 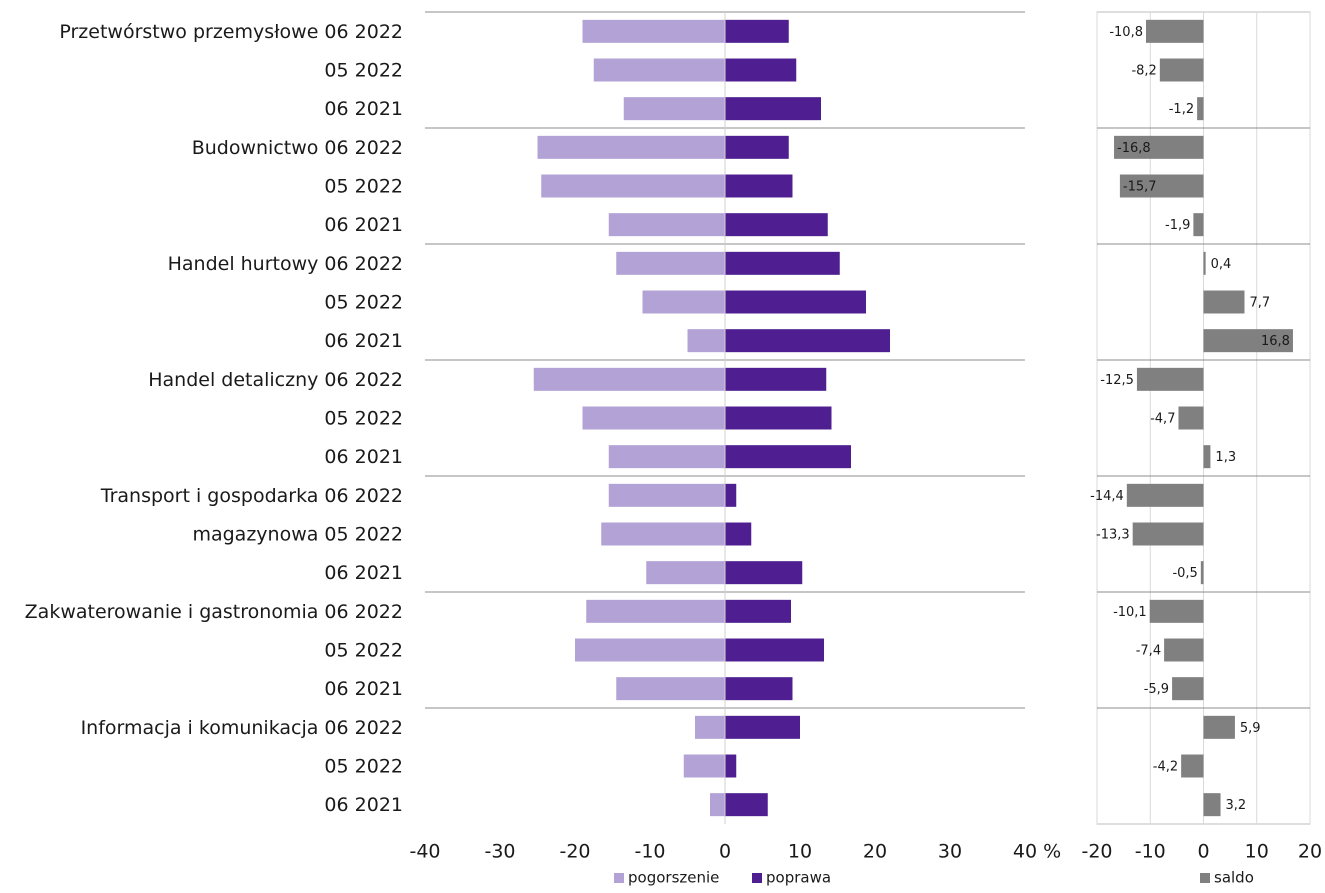 I want to click on legend-label-saldo: saldo, so click(x=1234, y=878).